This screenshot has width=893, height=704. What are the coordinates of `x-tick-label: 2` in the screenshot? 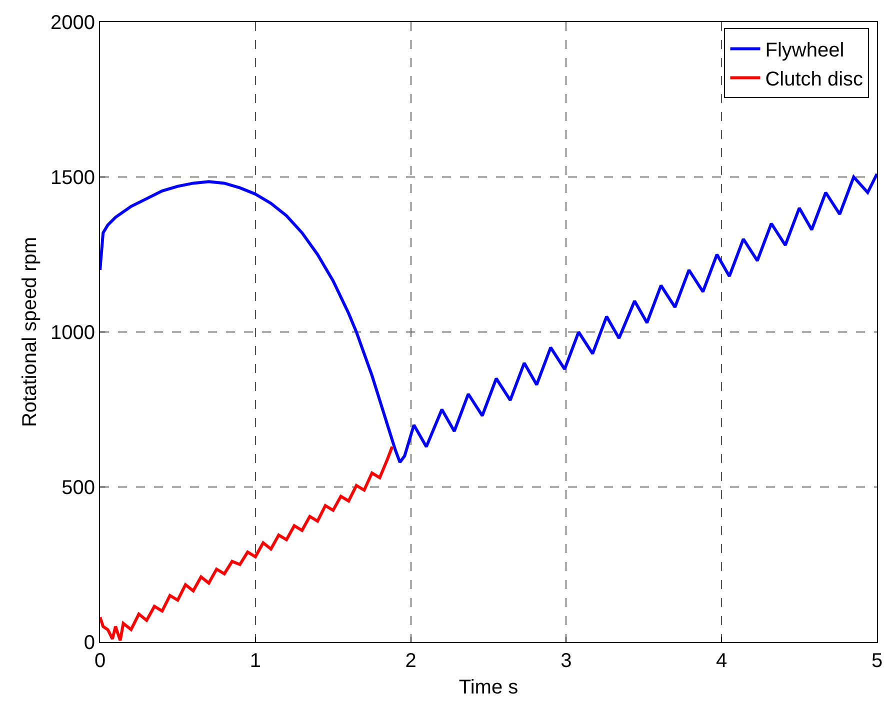 It's located at (410, 661).